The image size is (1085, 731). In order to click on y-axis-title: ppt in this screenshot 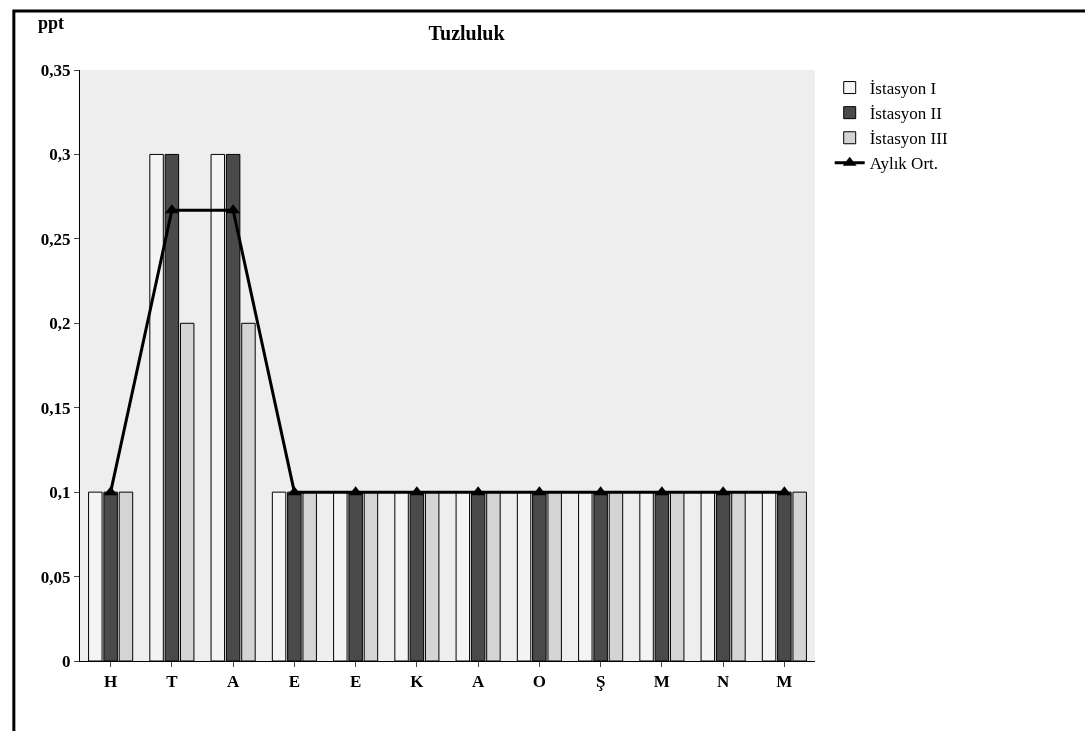, I will do `click(51, 23)`.